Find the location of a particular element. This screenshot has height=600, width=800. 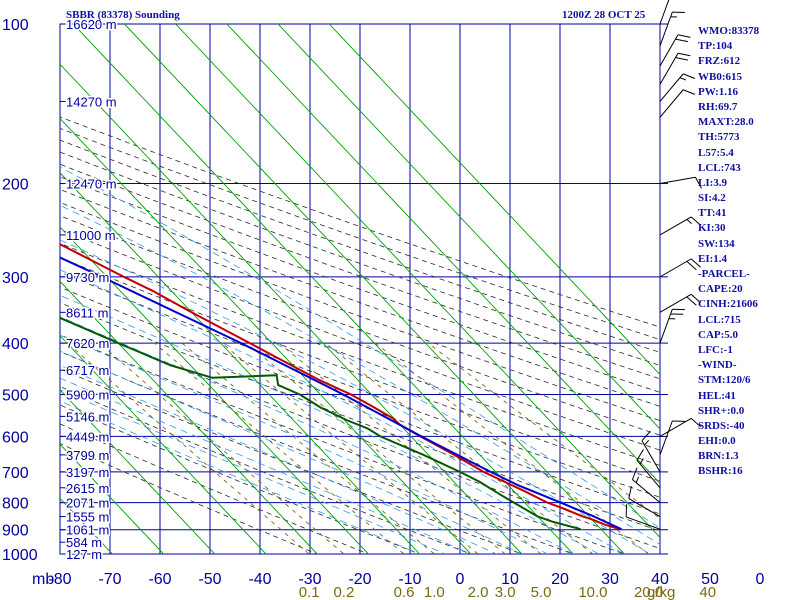

index-line: TT:41 is located at coordinates (712, 213).